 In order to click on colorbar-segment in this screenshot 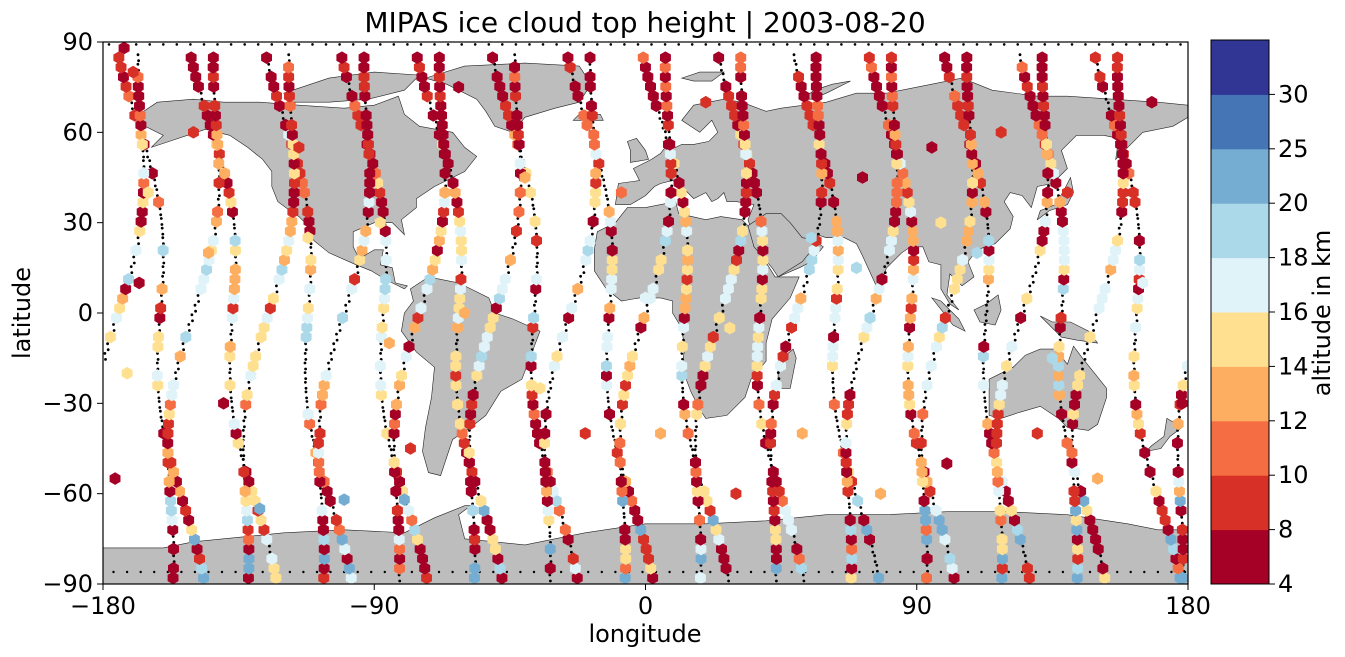, I will do `click(1240, 339)`.